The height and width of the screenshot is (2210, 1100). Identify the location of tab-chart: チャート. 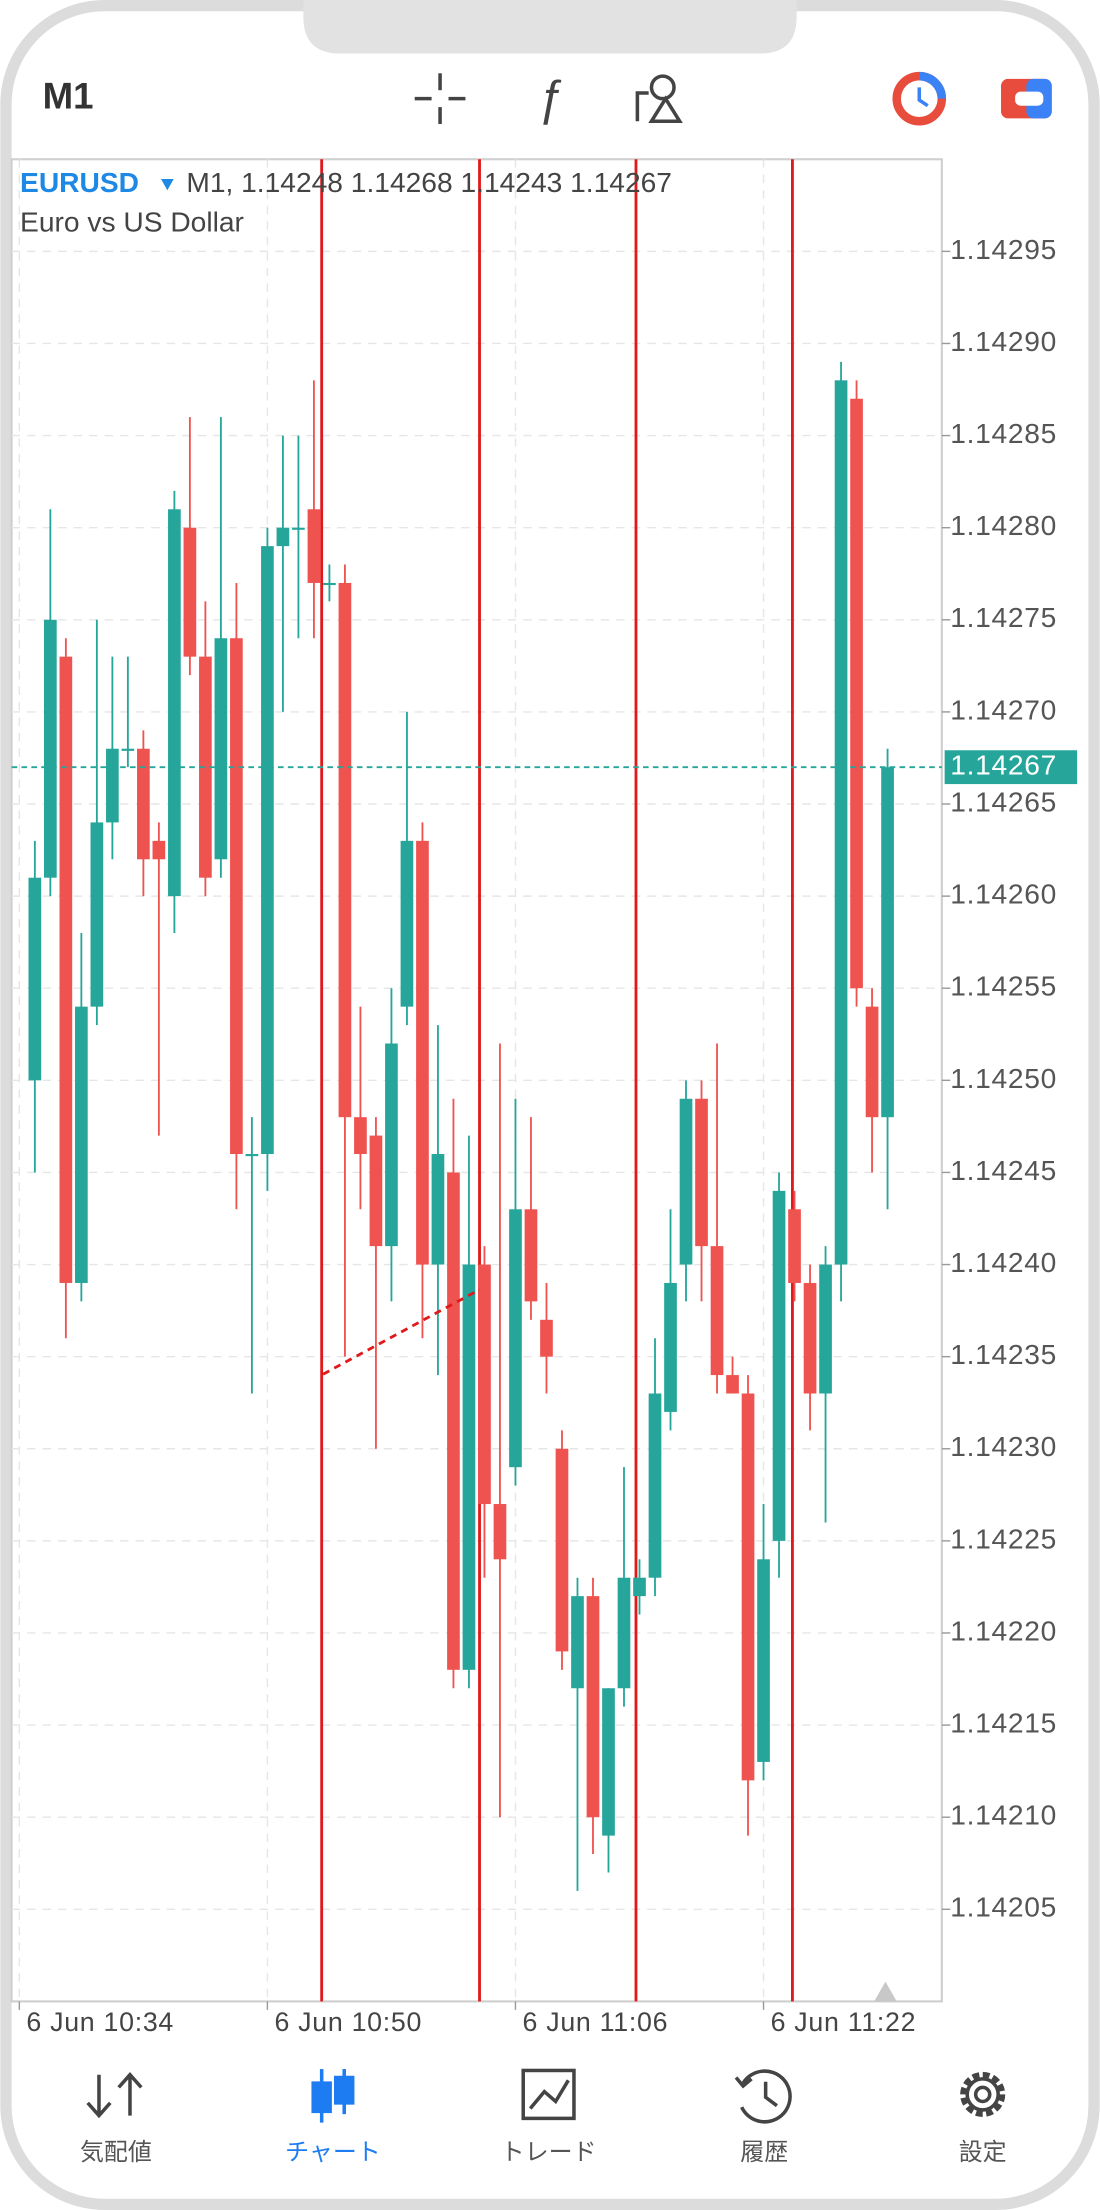
(333, 2117).